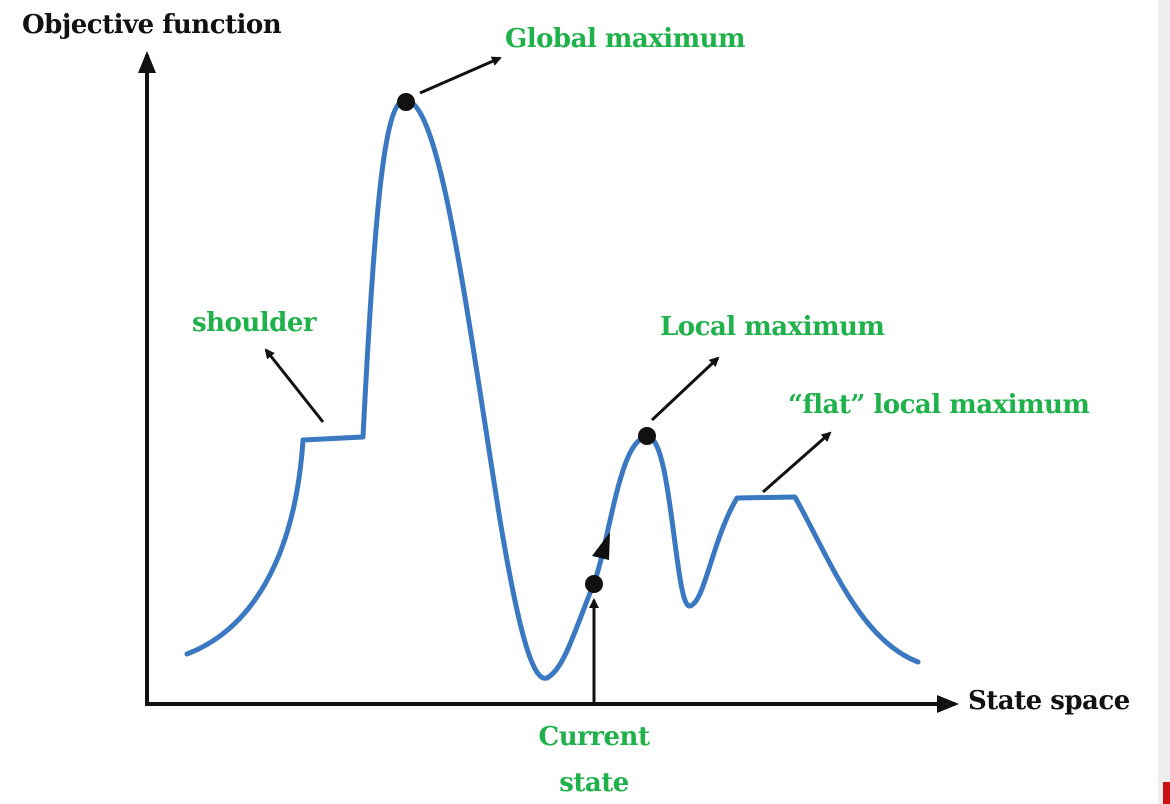 This screenshot has width=1170, height=804. What do you see at coordinates (601, 546) in the screenshot?
I see `uphill-direction-arrow` at bounding box center [601, 546].